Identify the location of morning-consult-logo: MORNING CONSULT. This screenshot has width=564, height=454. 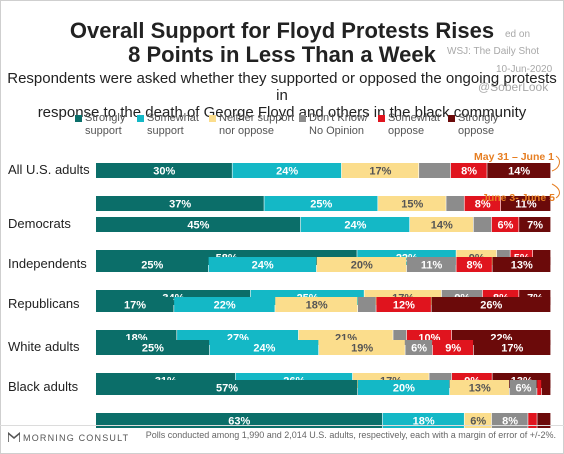
(68, 437).